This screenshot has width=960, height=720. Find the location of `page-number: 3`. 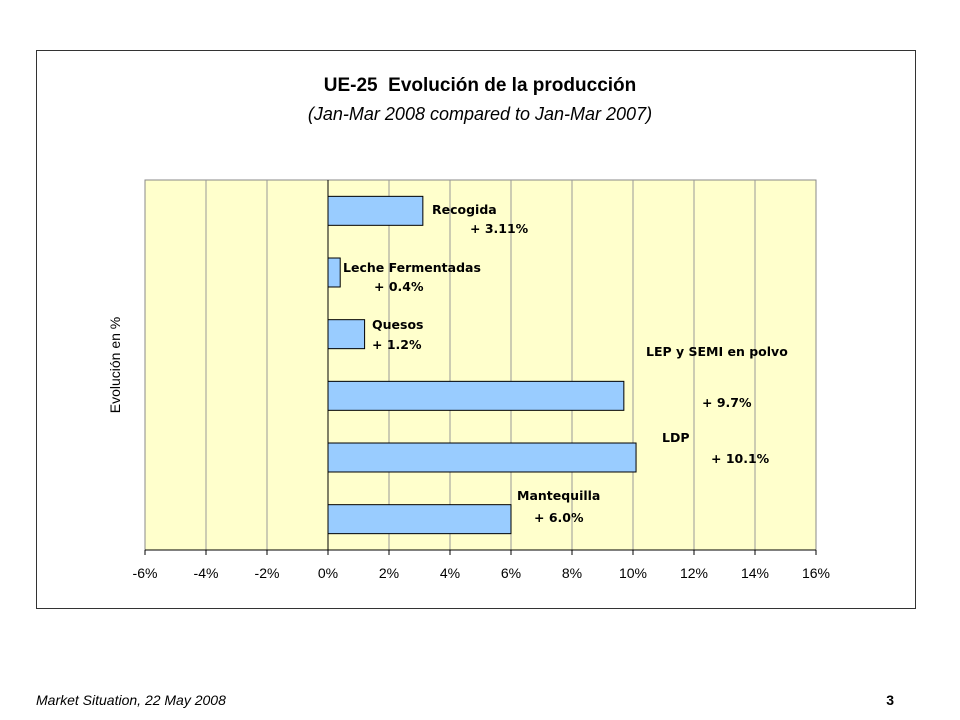

page-number: 3 is located at coordinates (890, 700).